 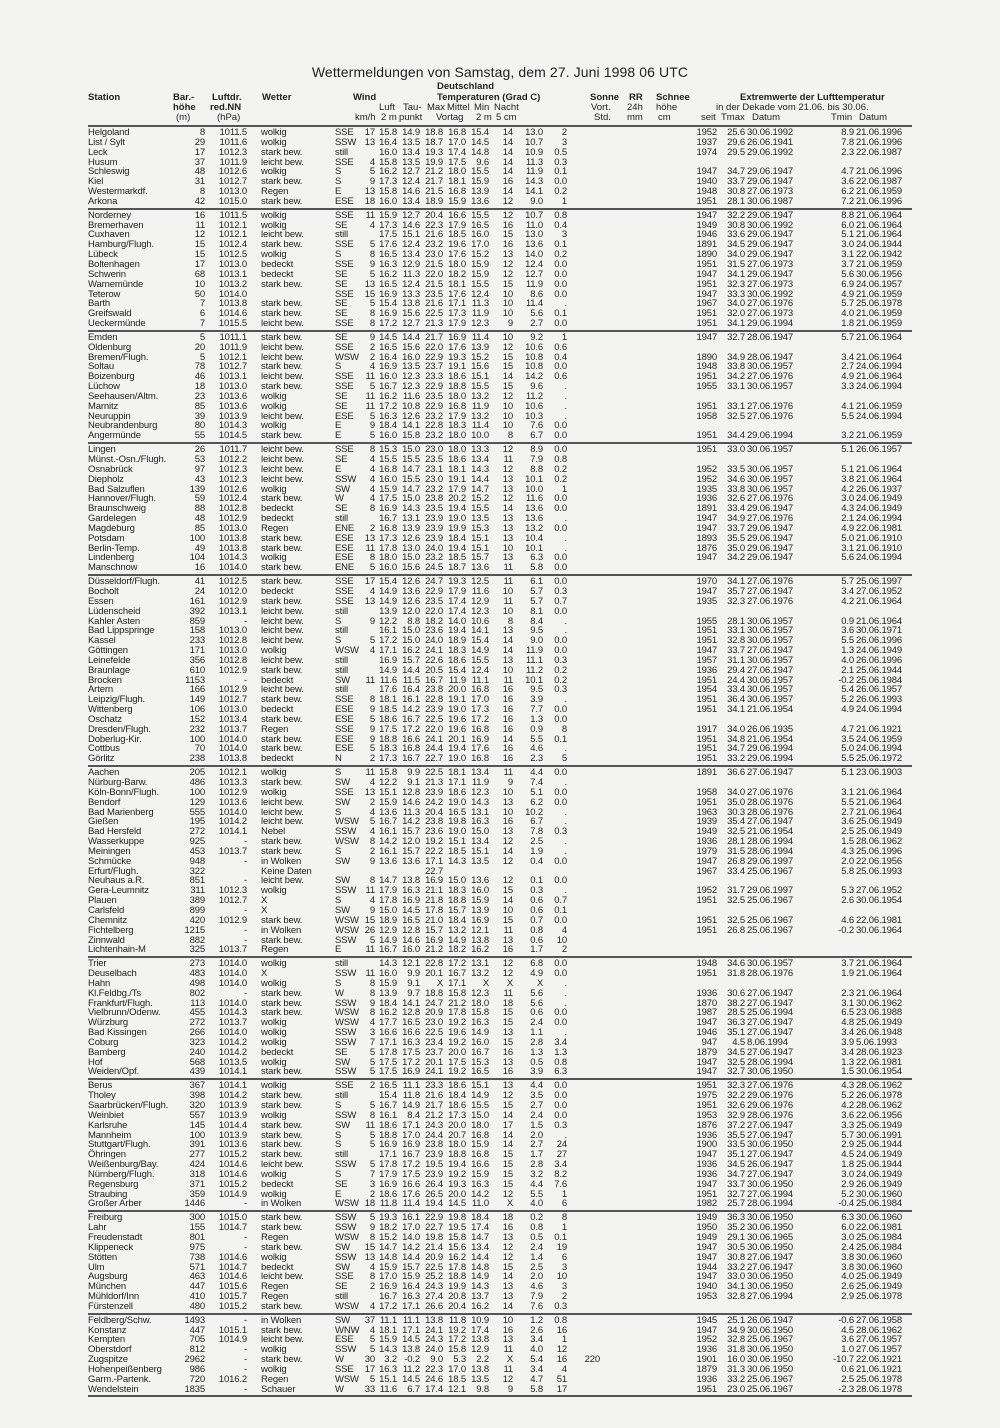 What do you see at coordinates (560, 710) in the screenshot?
I see `precipitation: 0.0` at bounding box center [560, 710].